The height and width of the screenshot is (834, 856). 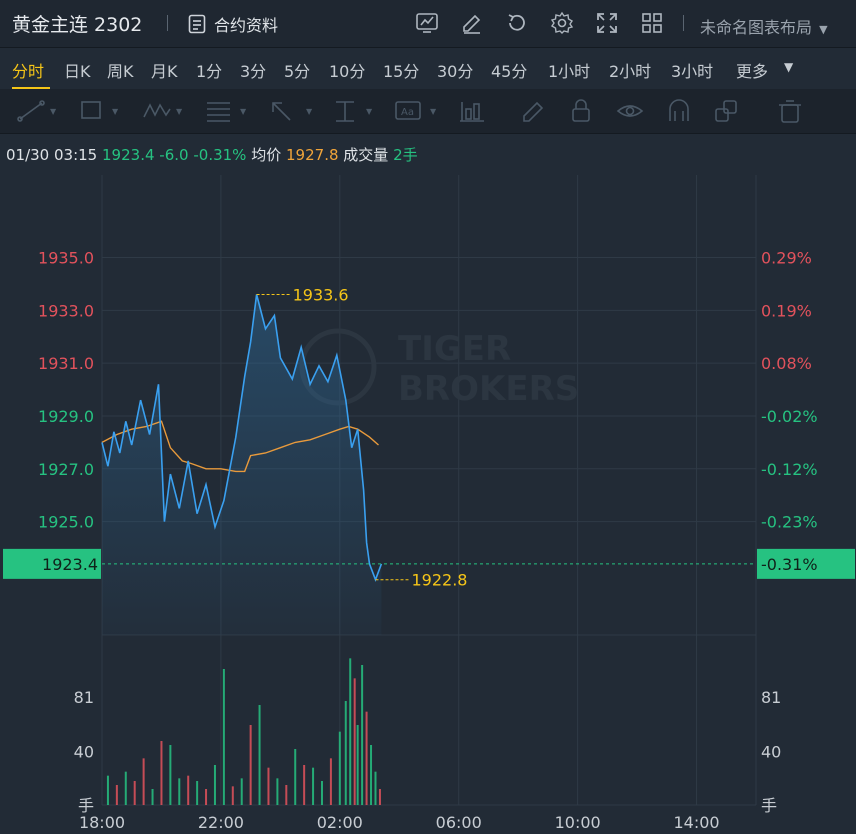 I want to click on magnet-icon, so click(x=679, y=110).